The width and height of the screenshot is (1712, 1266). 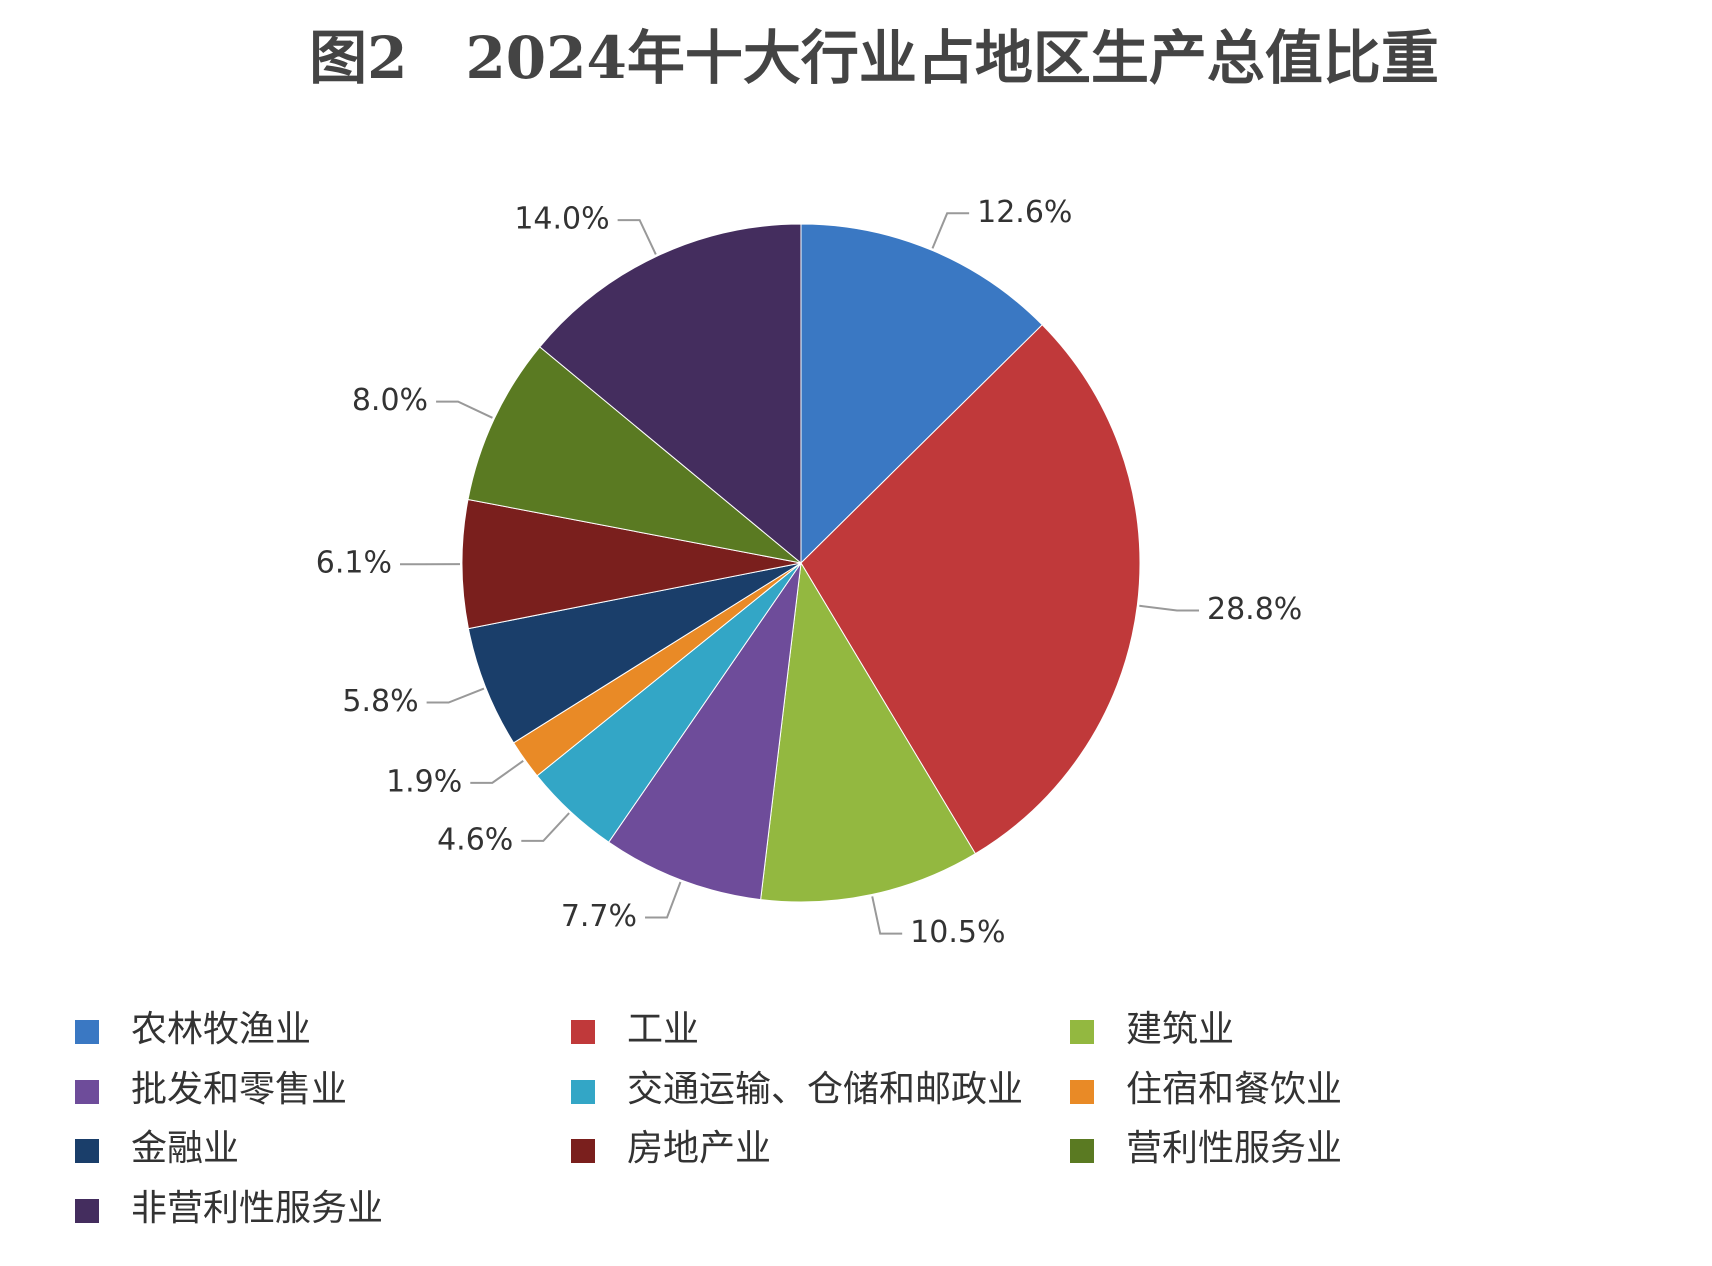 I want to click on legend-label: 农林牧渔业, so click(x=221, y=1029).